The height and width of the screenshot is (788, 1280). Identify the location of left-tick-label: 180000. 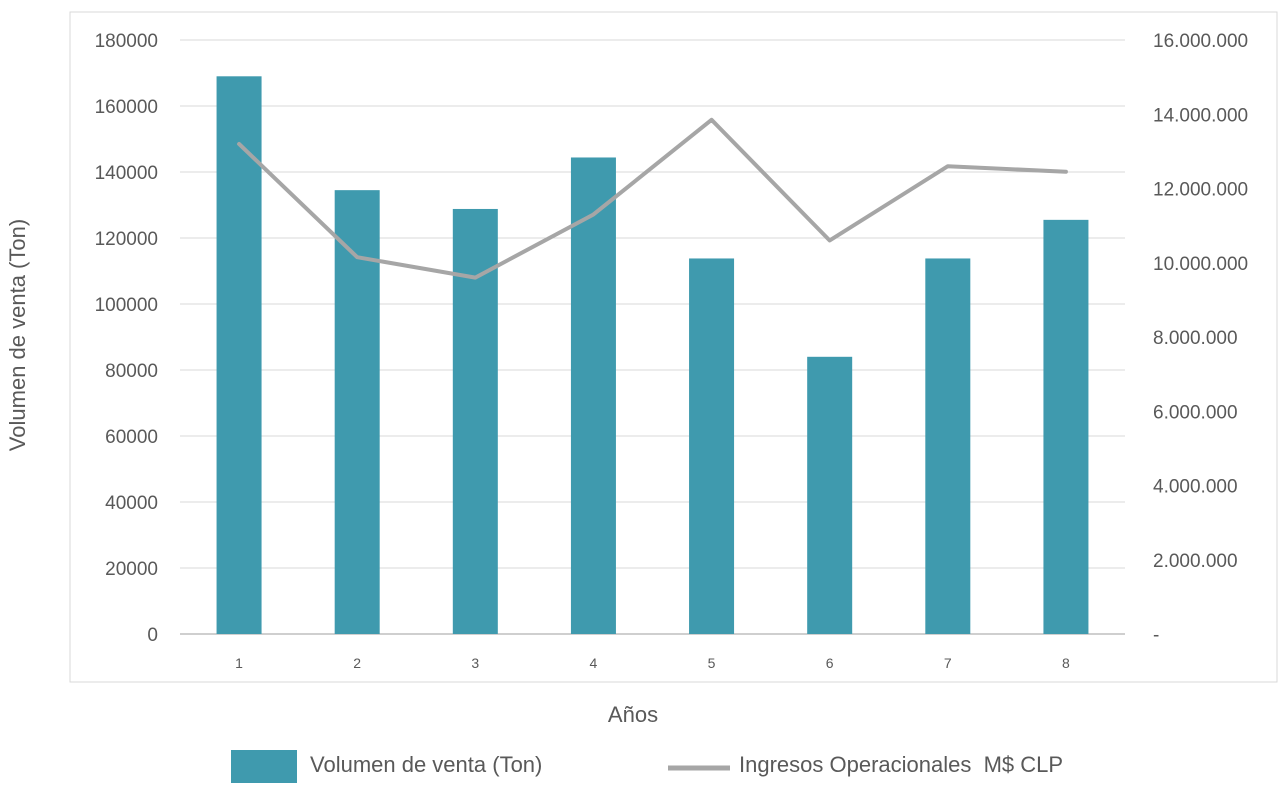
(126, 41).